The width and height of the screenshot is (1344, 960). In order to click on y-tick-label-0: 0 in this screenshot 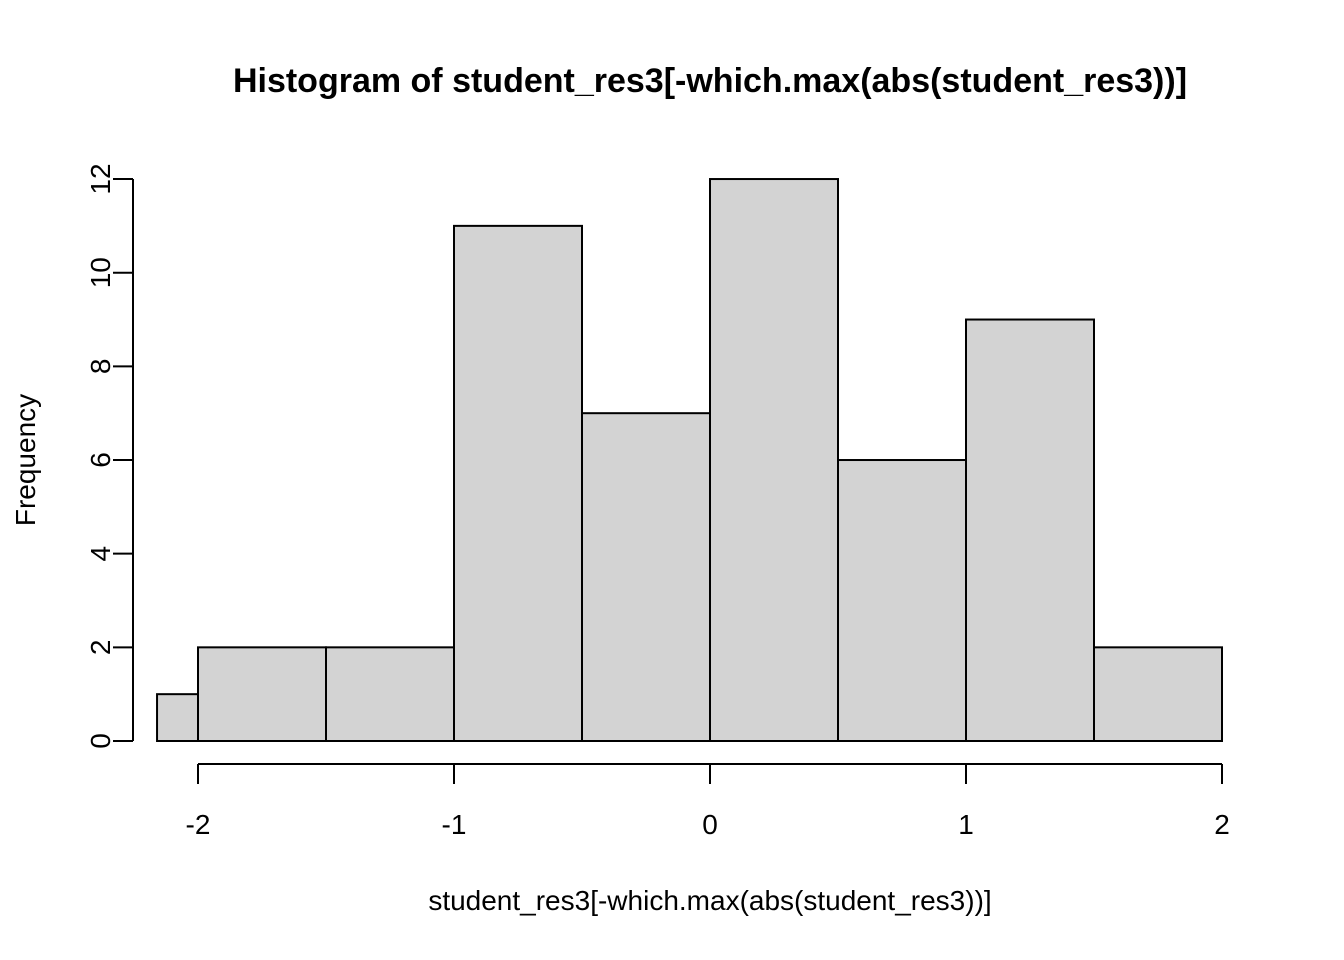, I will do `click(100, 741)`.